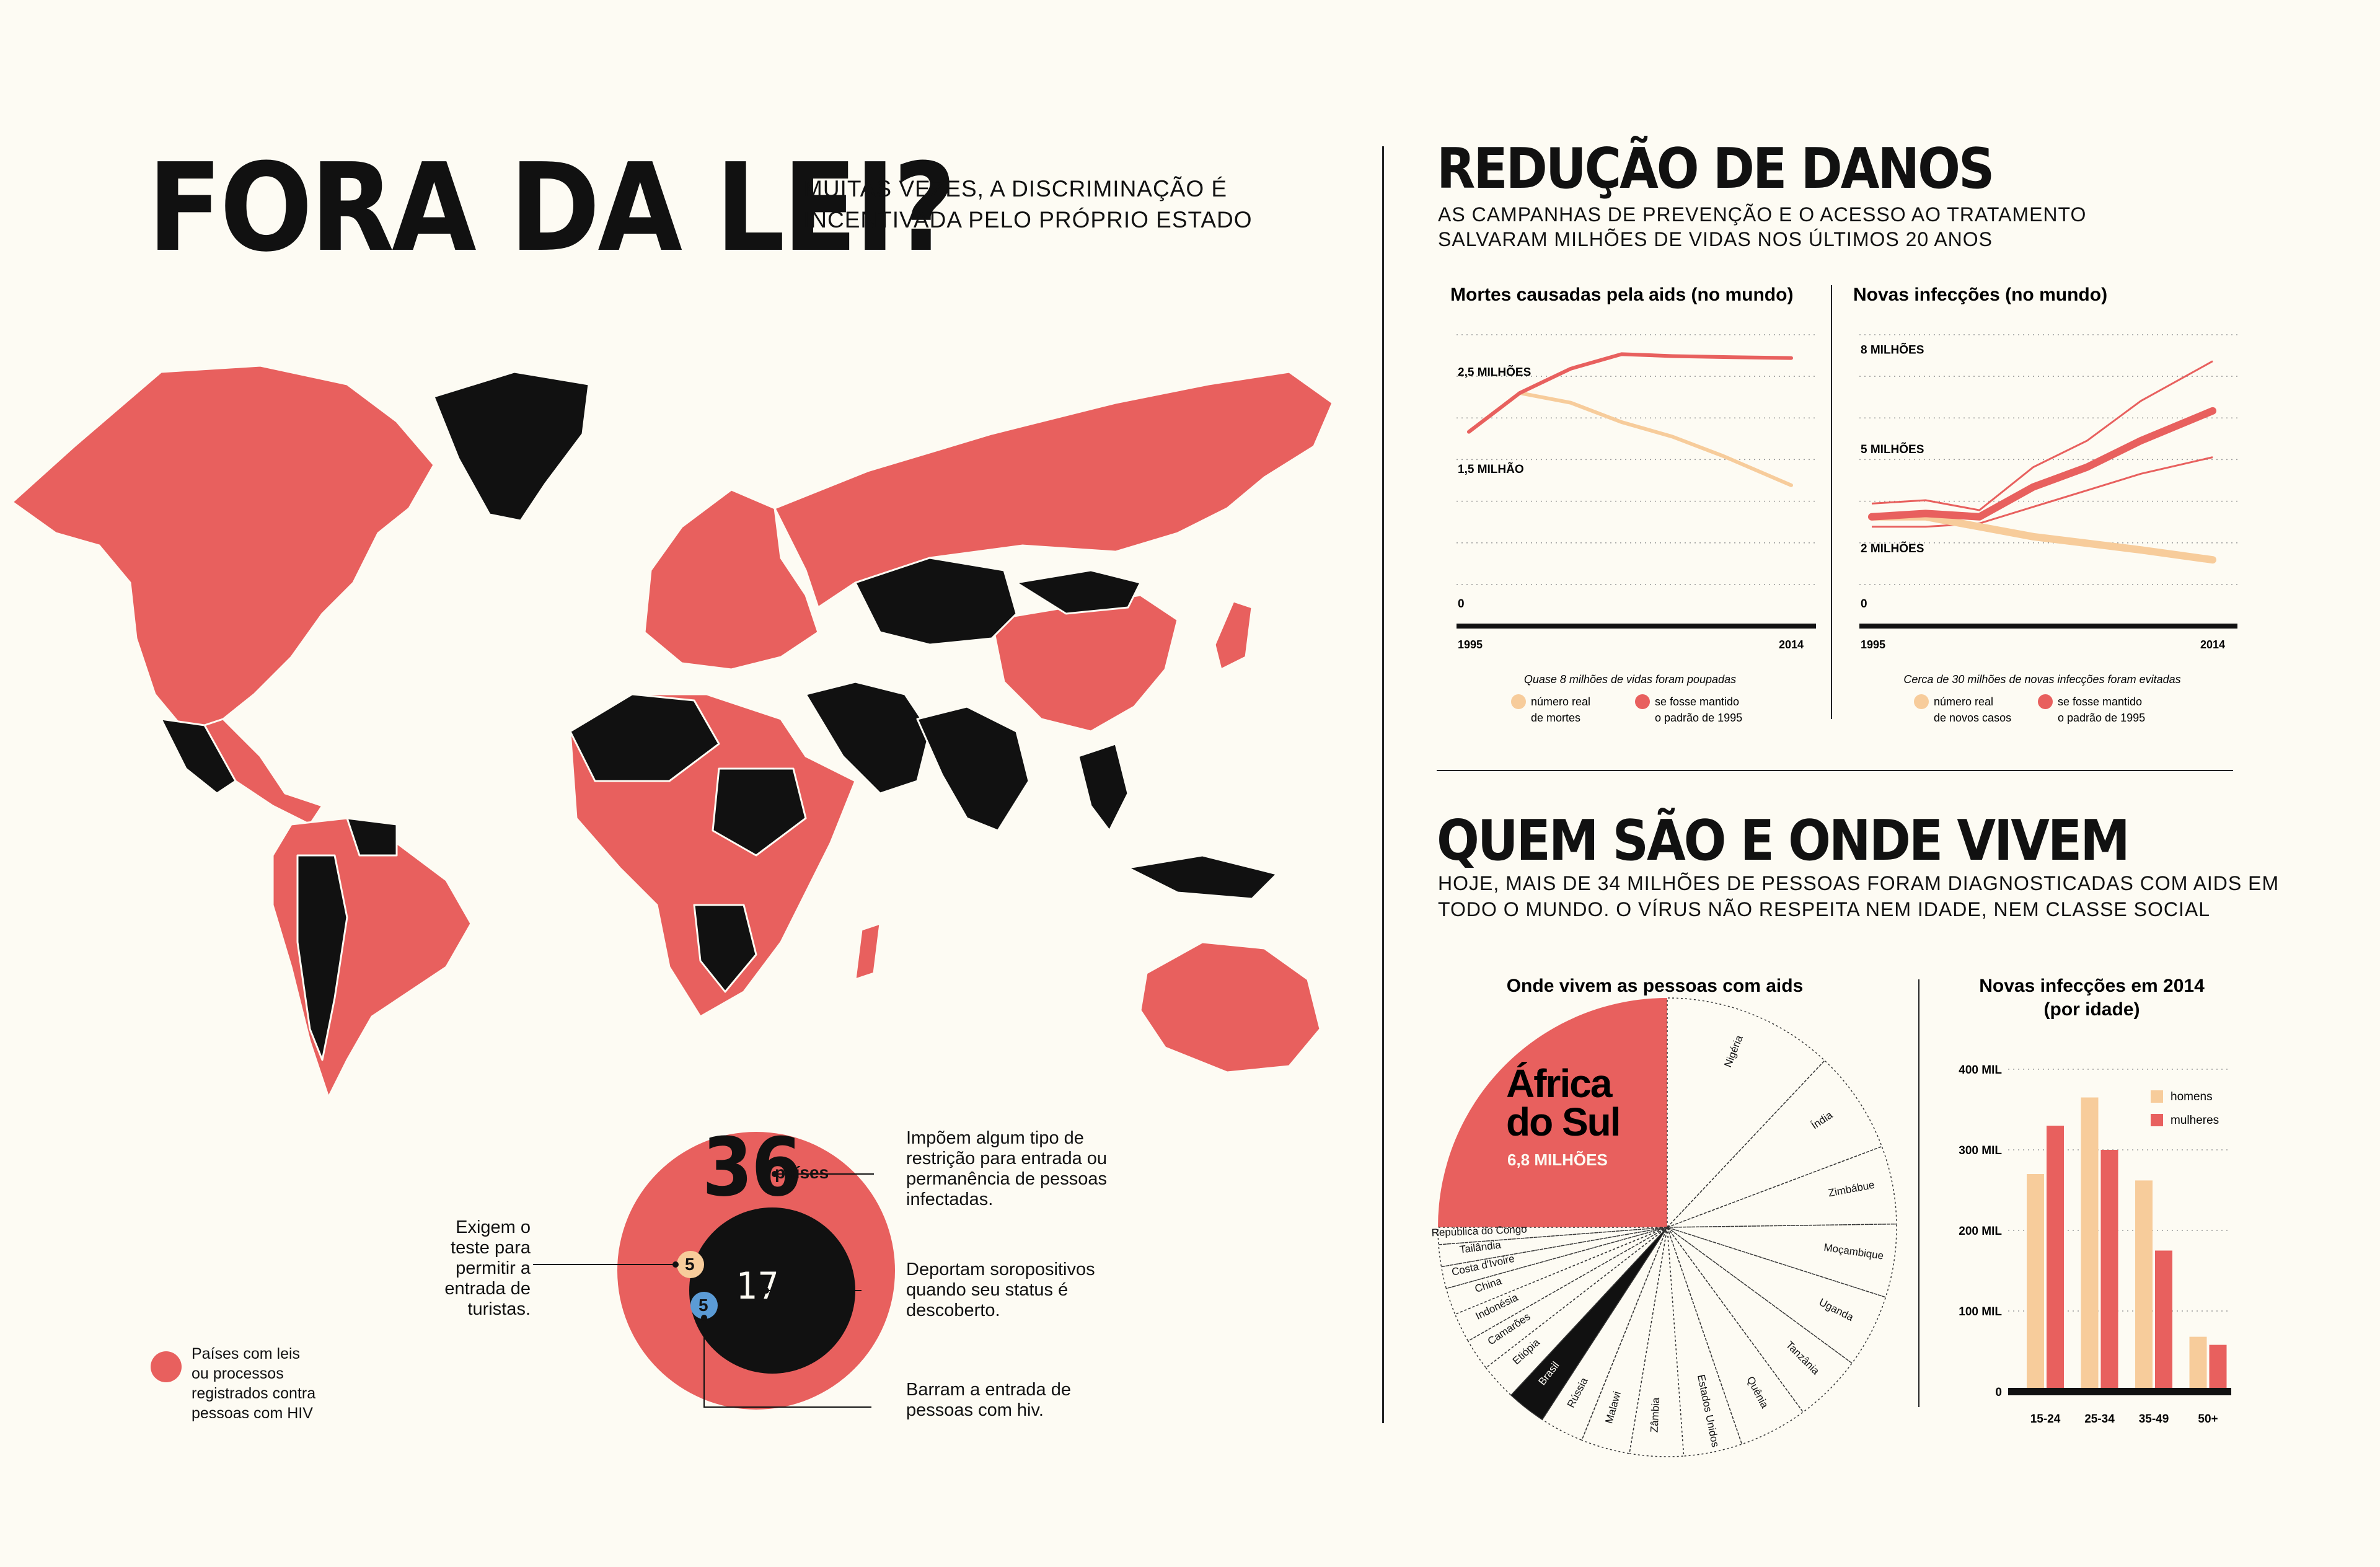 This screenshot has width=2380, height=1567. What do you see at coordinates (1557, 1159) in the screenshot?
I see `pie-highlight-value: 6,8 MILHÕES` at bounding box center [1557, 1159].